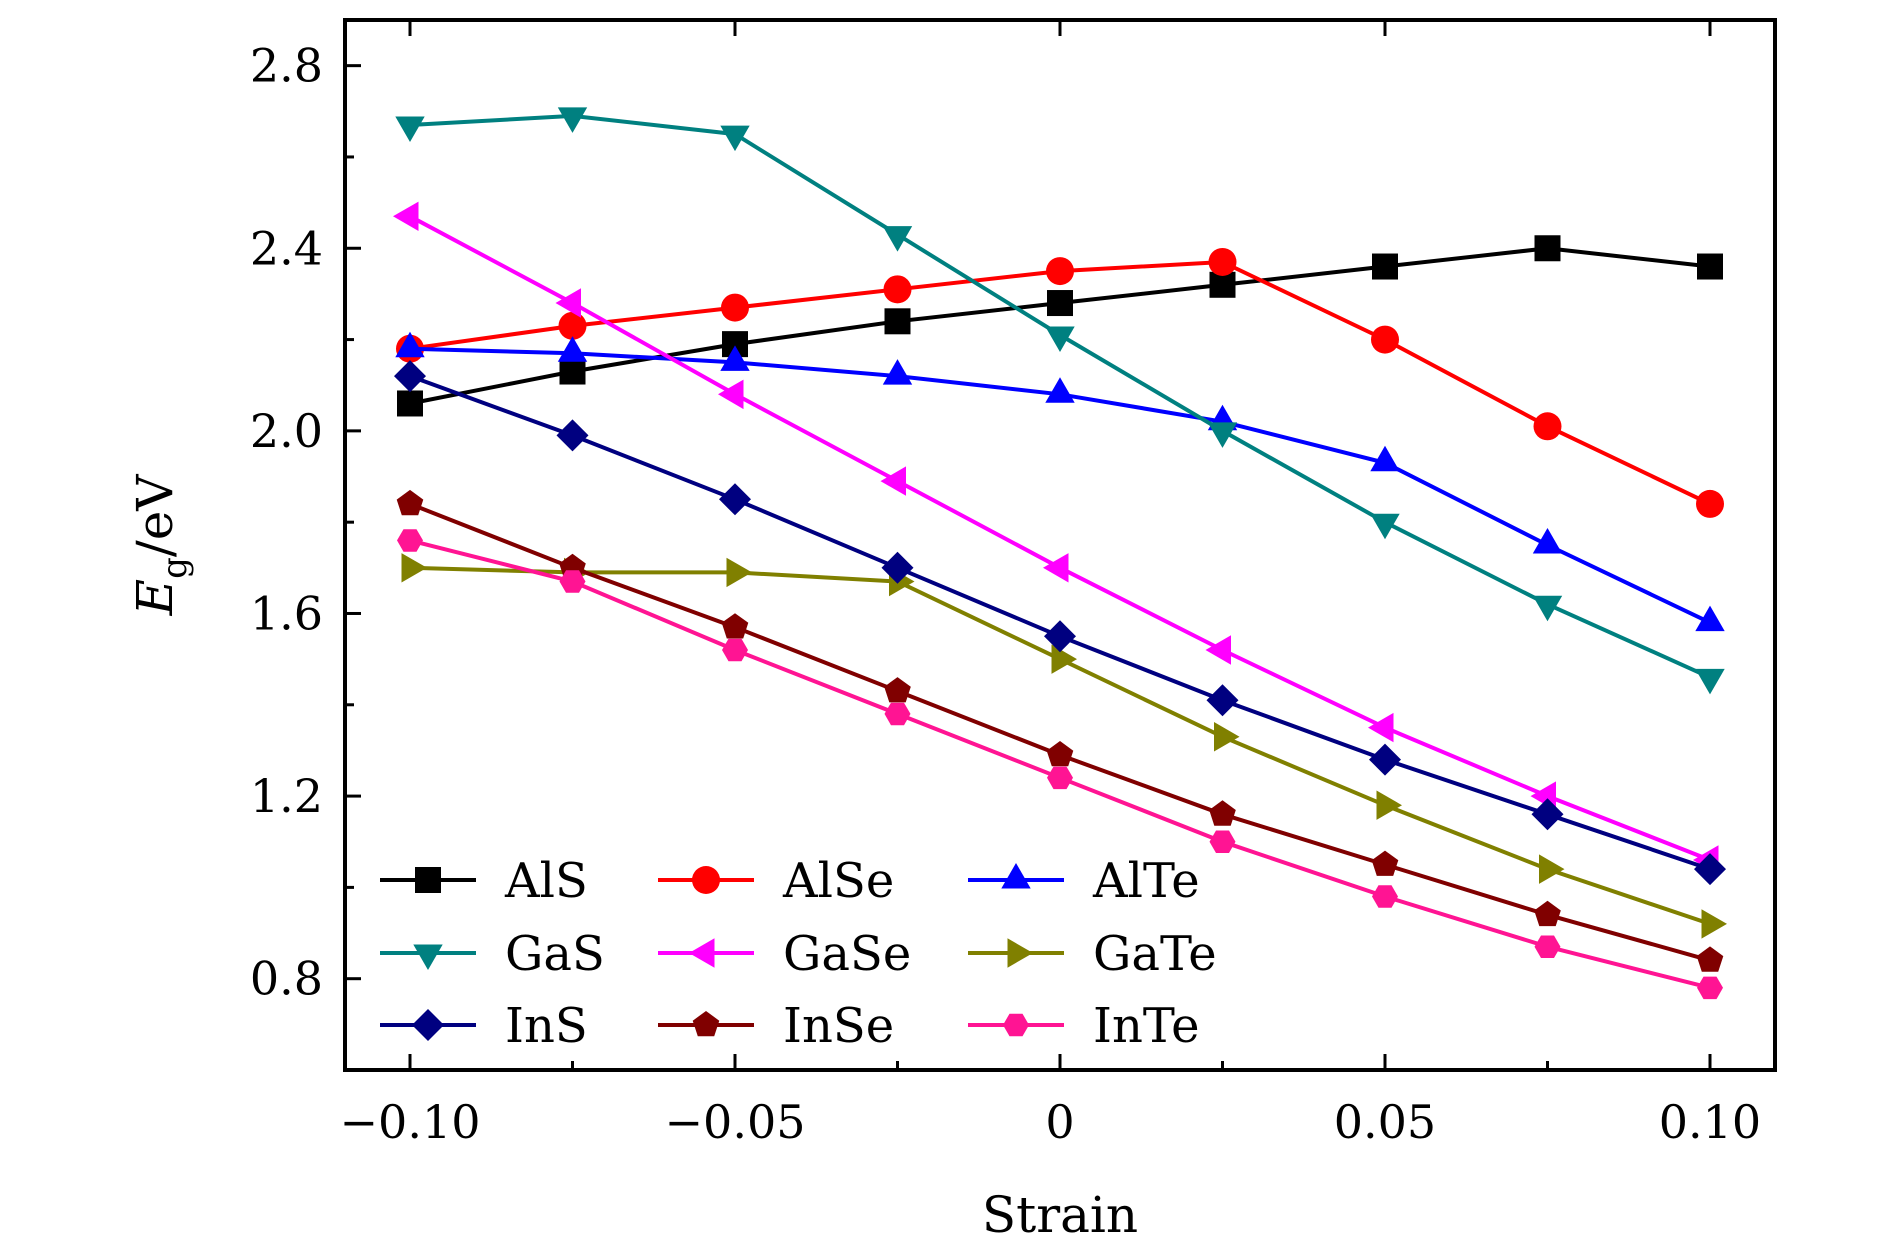  What do you see at coordinates (1092, 954) in the screenshot?
I see `legend-item-gate: GaTe` at bounding box center [1092, 954].